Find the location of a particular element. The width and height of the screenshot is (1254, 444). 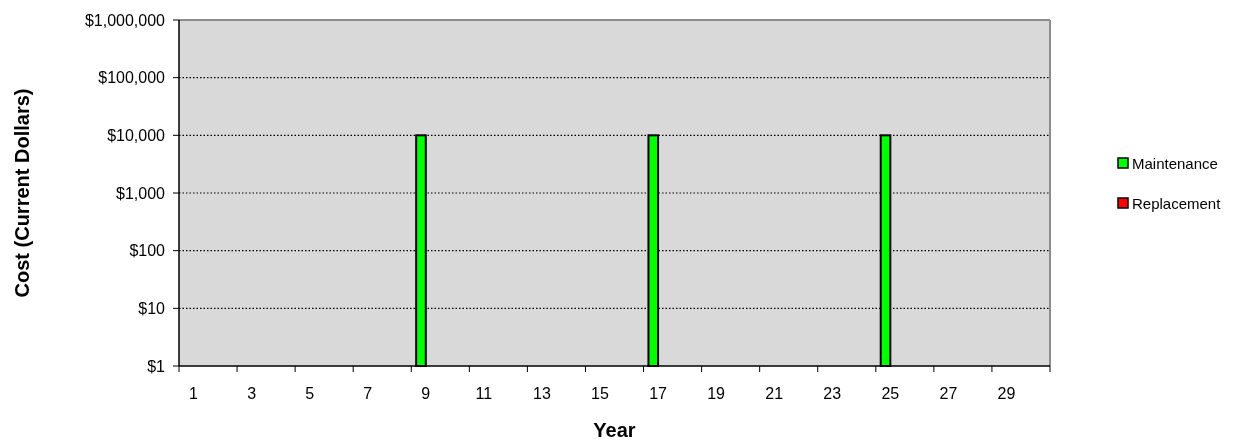

legend-label: Replacement is located at coordinates (1177, 203).